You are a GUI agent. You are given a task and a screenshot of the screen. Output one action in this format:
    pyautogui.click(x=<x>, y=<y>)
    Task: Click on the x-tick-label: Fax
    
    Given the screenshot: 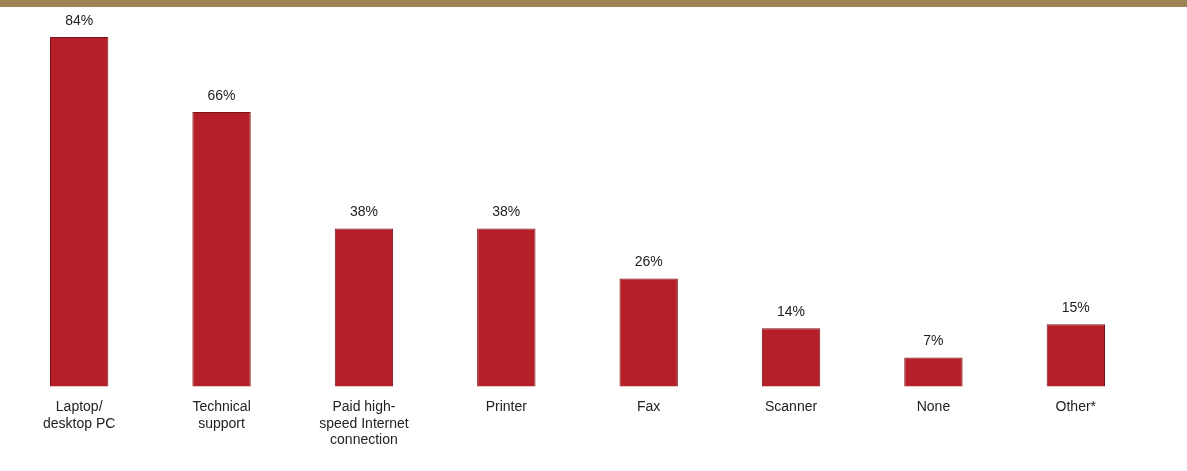 What is the action you would take?
    pyautogui.click(x=649, y=405)
    